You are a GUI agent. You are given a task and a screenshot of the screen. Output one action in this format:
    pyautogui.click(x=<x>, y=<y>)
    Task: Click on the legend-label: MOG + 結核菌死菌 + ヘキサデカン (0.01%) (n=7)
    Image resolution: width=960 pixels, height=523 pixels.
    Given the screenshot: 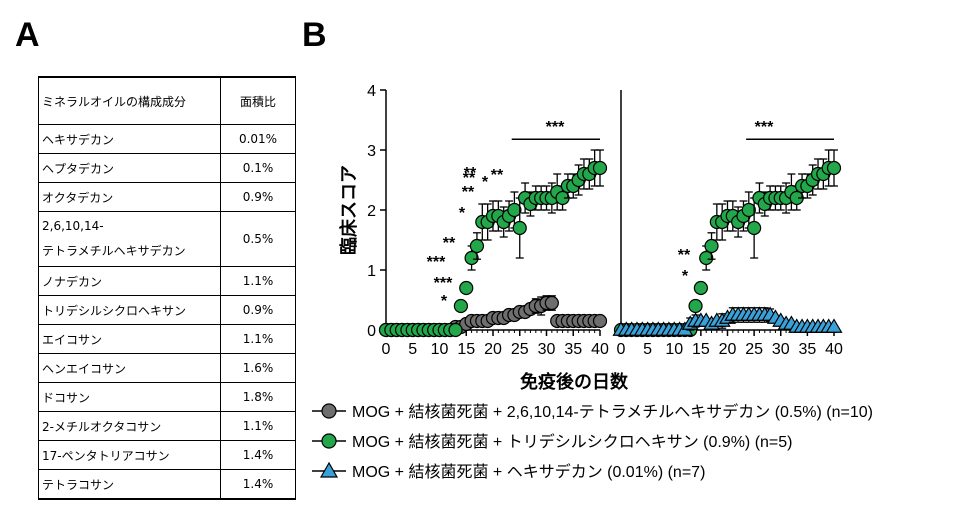 What is the action you would take?
    pyautogui.click(x=528, y=471)
    